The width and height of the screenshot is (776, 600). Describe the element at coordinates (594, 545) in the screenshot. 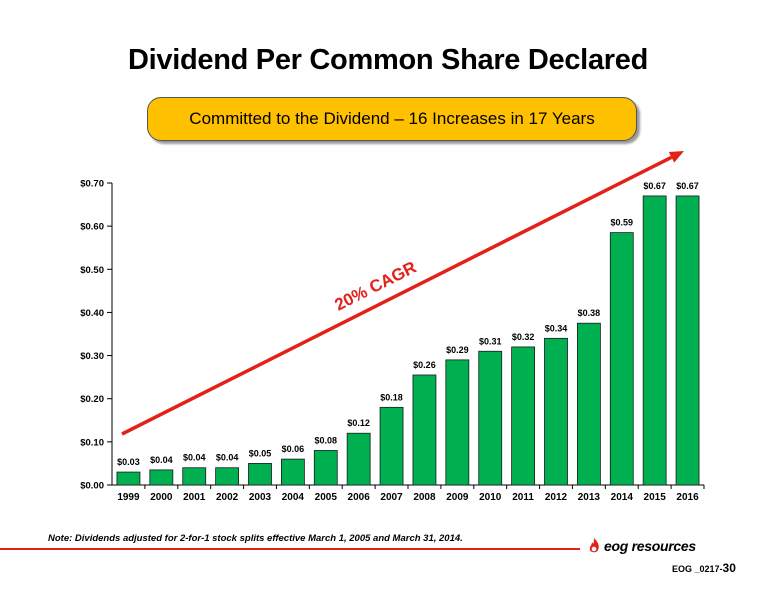

I see `flame-icon` at that location.